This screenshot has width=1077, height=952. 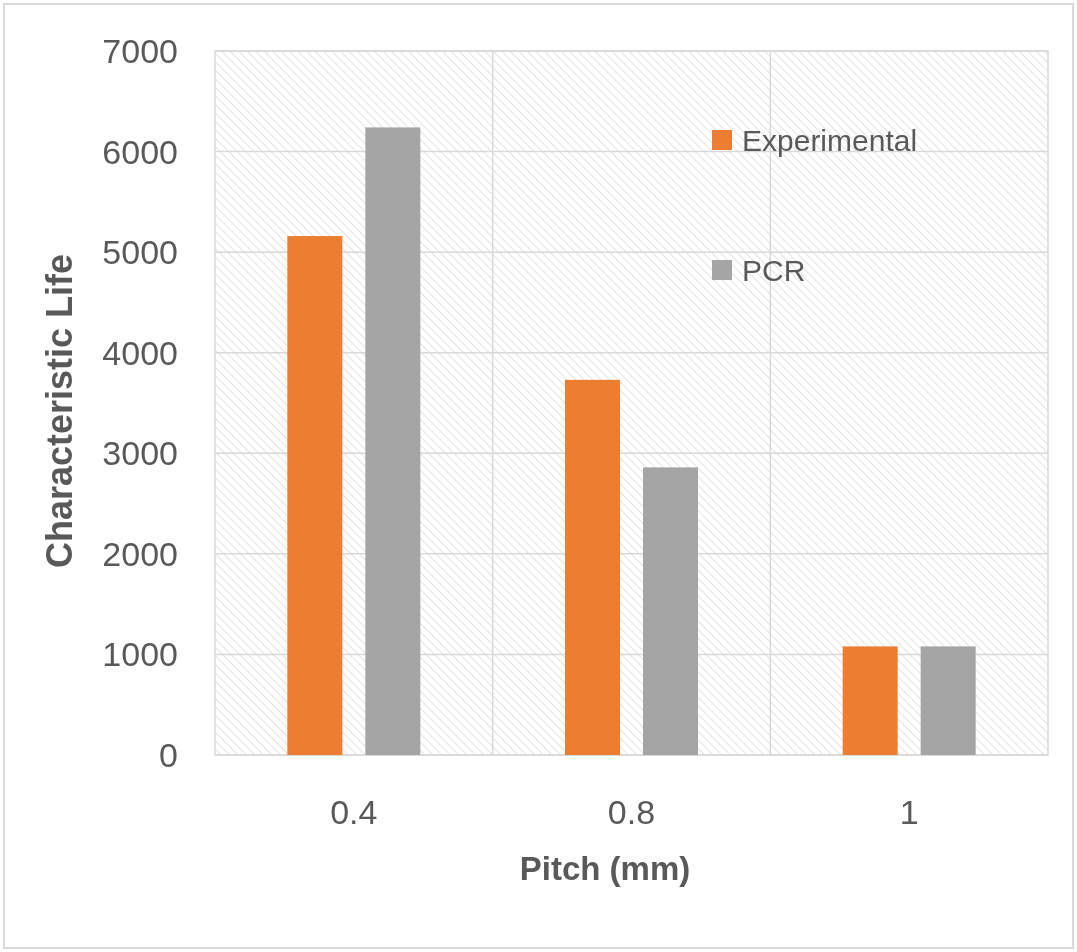 I want to click on legend-label: Experimental, so click(x=830, y=140).